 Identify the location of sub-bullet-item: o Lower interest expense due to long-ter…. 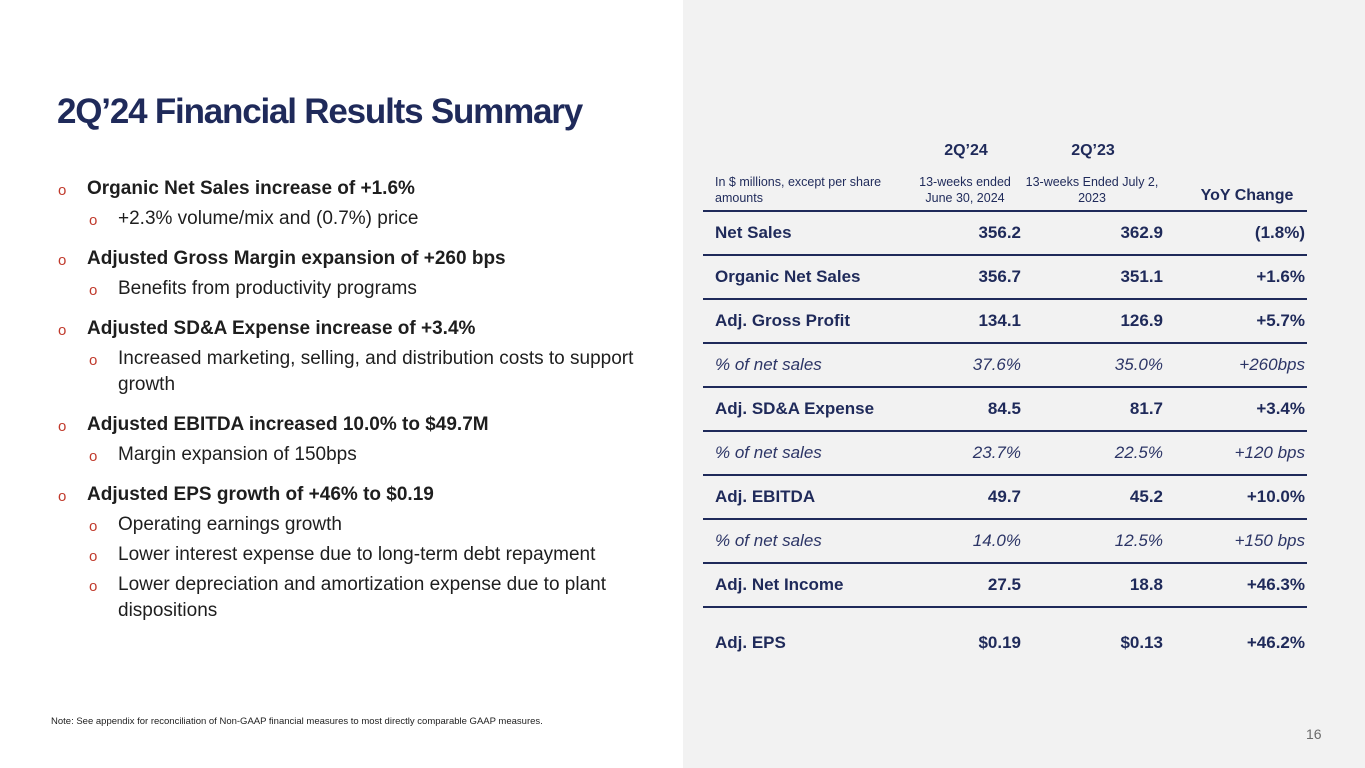
(363, 555).